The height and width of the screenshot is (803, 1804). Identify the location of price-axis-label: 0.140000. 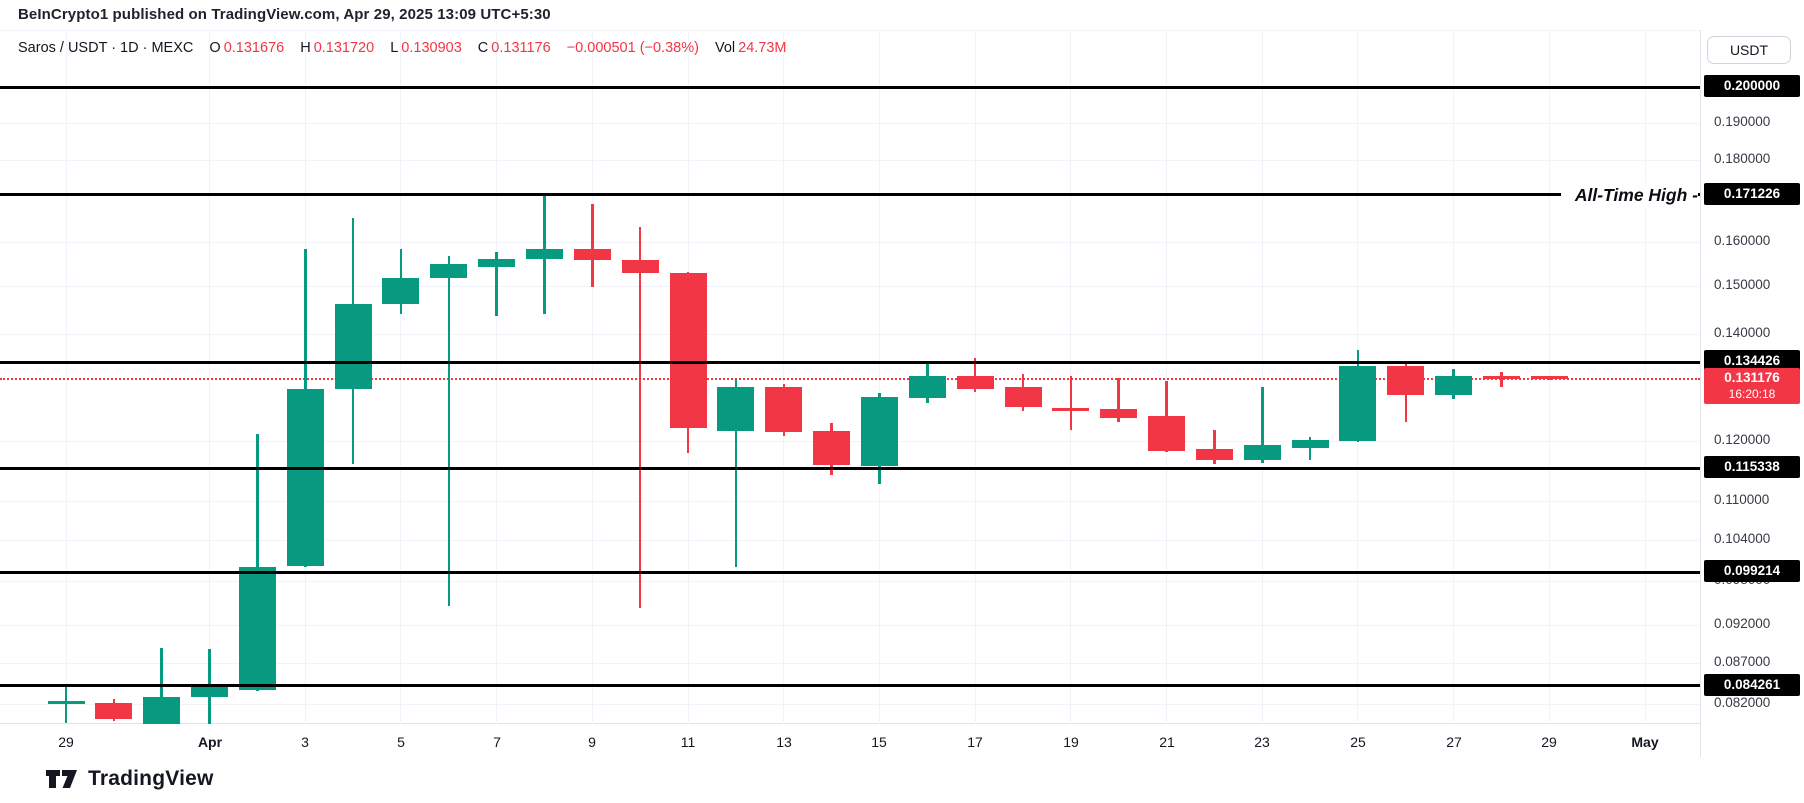
(1742, 332).